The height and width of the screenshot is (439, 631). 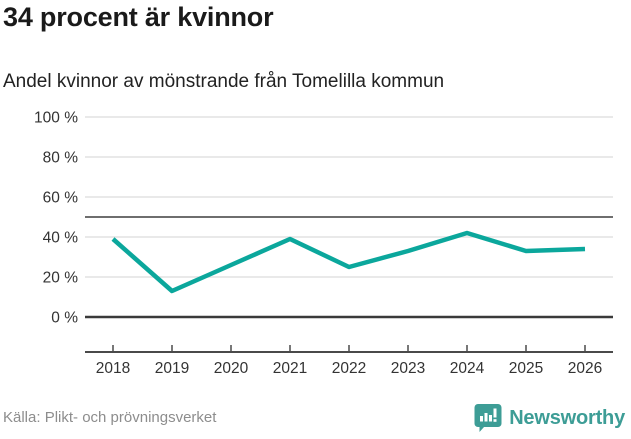 What do you see at coordinates (526, 368) in the screenshot?
I see `x-axis-tick-label: 2025` at bounding box center [526, 368].